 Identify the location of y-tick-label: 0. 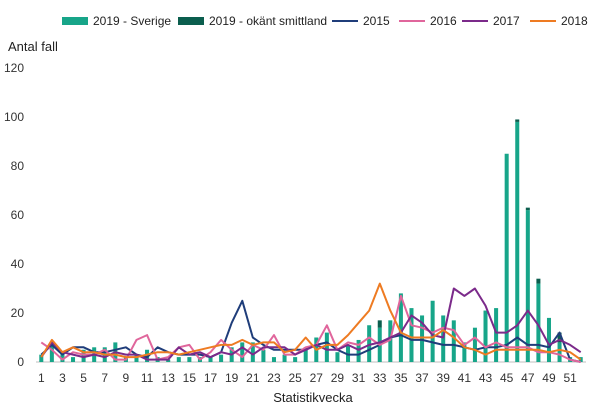
(20, 362).